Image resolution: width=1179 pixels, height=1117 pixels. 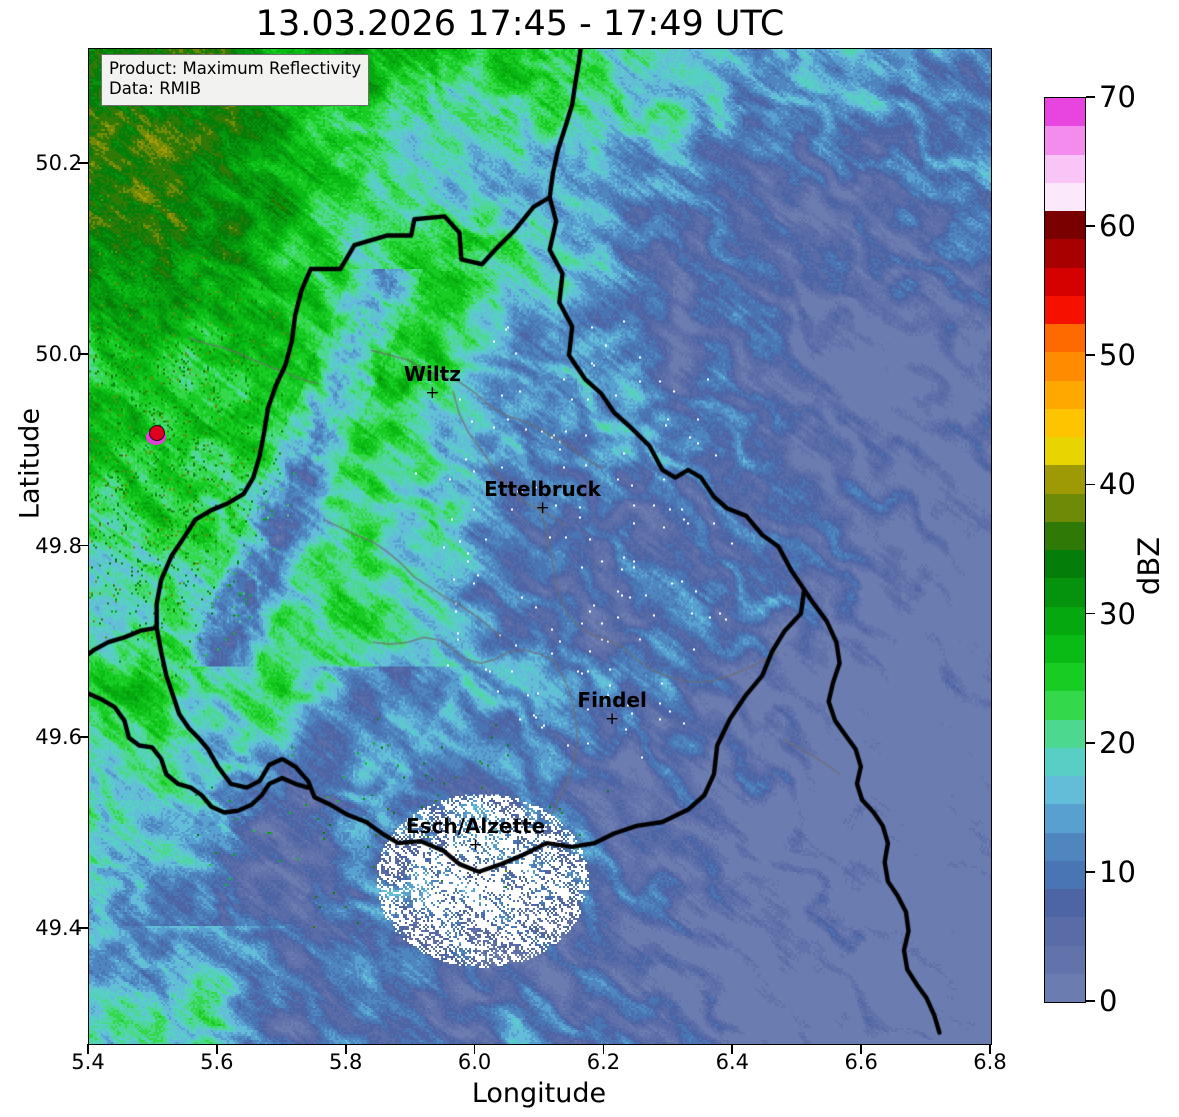 I want to click on latitude-tick-label: 50.0, so click(x=58, y=354).